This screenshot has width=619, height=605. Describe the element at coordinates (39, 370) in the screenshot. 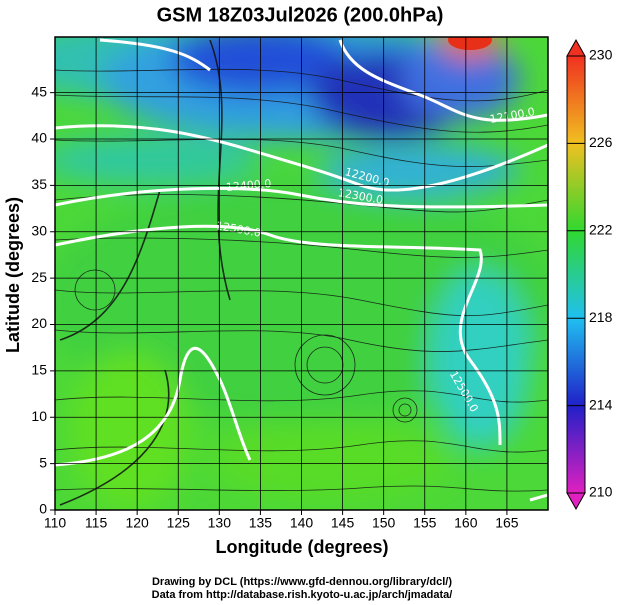

I see `y-tick-label: 15` at that location.